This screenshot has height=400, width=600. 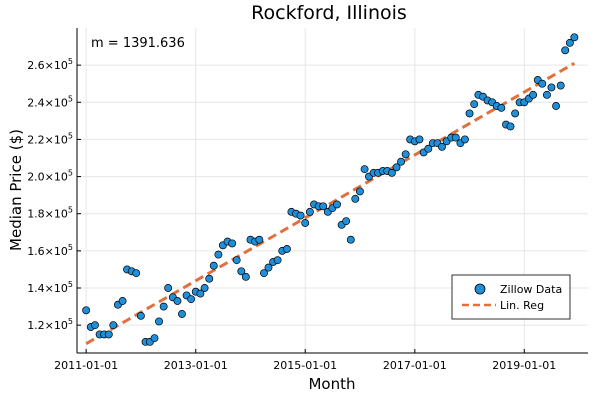 What do you see at coordinates (86, 365) in the screenshot?
I see `x-tick-label: 2011-01-01` at bounding box center [86, 365].